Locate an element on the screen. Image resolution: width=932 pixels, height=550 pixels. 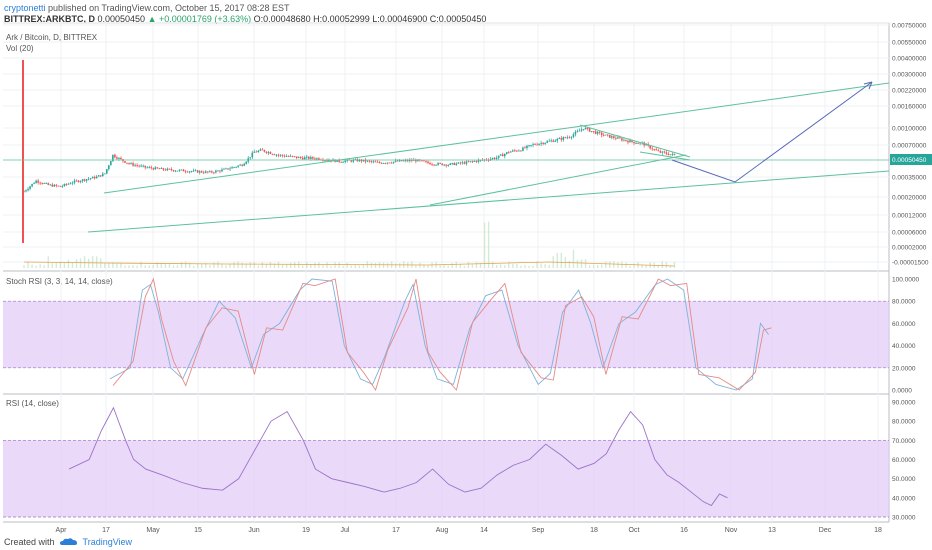
price-tick-label: 0.00300000 is located at coordinates (909, 75).